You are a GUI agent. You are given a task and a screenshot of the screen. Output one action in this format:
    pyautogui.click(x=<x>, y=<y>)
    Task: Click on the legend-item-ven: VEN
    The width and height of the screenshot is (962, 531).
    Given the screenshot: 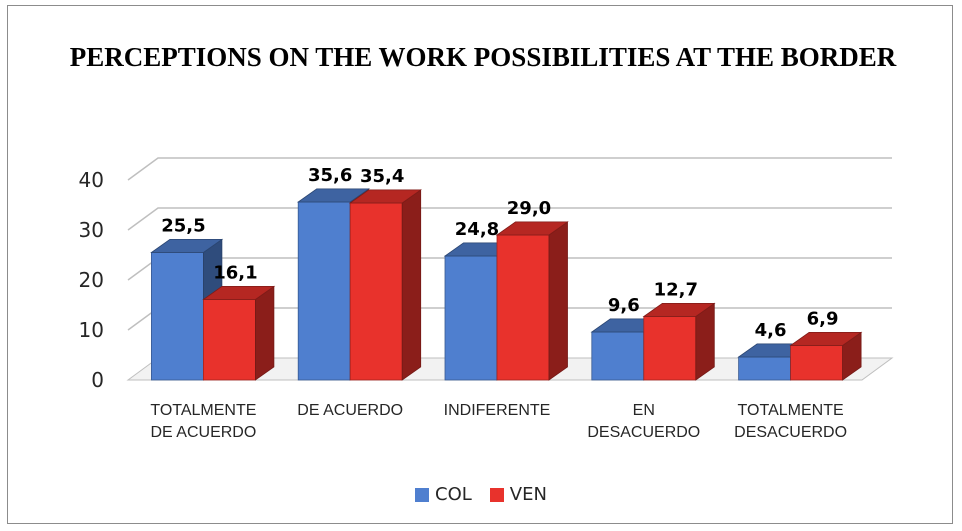 What is the action you would take?
    pyautogui.click(x=518, y=494)
    